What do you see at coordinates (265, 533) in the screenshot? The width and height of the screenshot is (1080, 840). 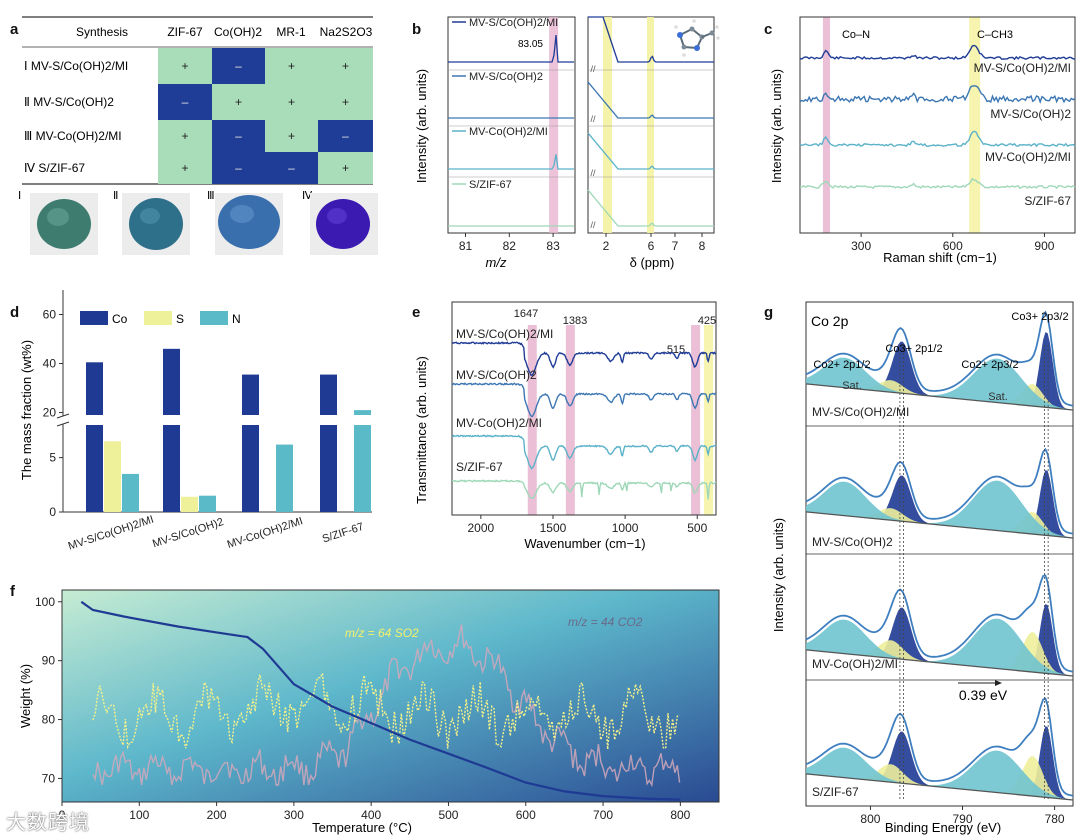 I see `d-category-label: MV-Co(OH)2/MI` at bounding box center [265, 533].